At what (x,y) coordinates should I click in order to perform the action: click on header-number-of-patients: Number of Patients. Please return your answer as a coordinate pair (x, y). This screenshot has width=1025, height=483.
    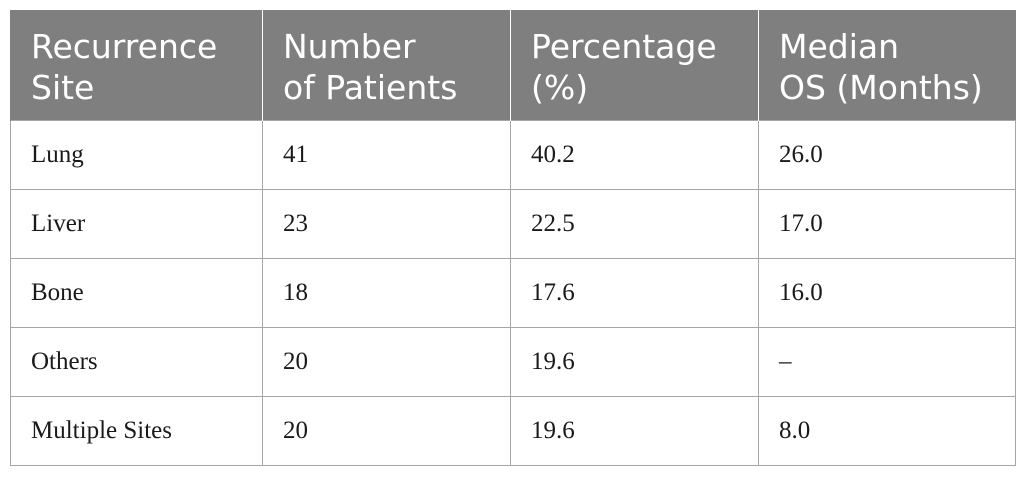
    Looking at the image, I should click on (386, 65).